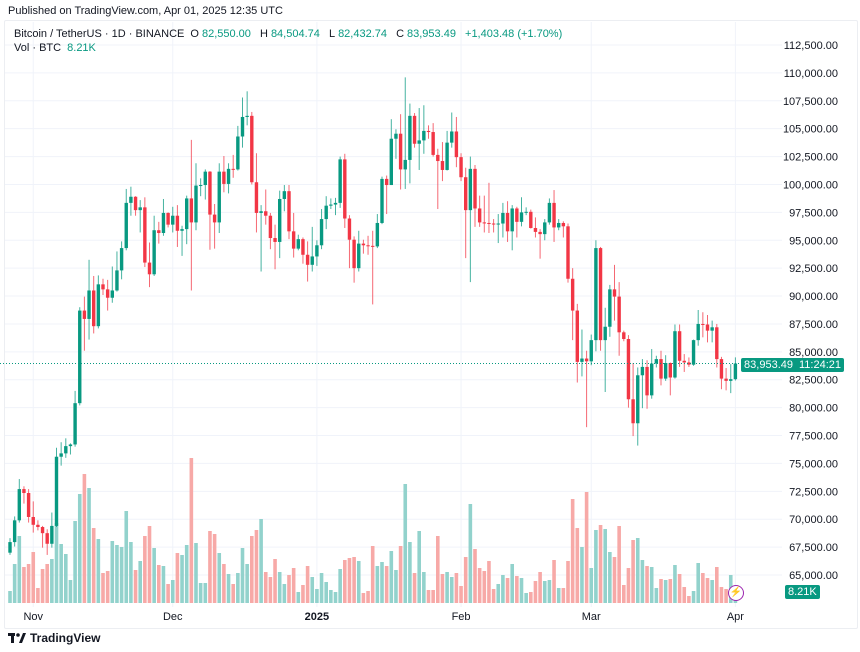  What do you see at coordinates (591, 617) in the screenshot?
I see `x-tick-label: Mar` at bounding box center [591, 617].